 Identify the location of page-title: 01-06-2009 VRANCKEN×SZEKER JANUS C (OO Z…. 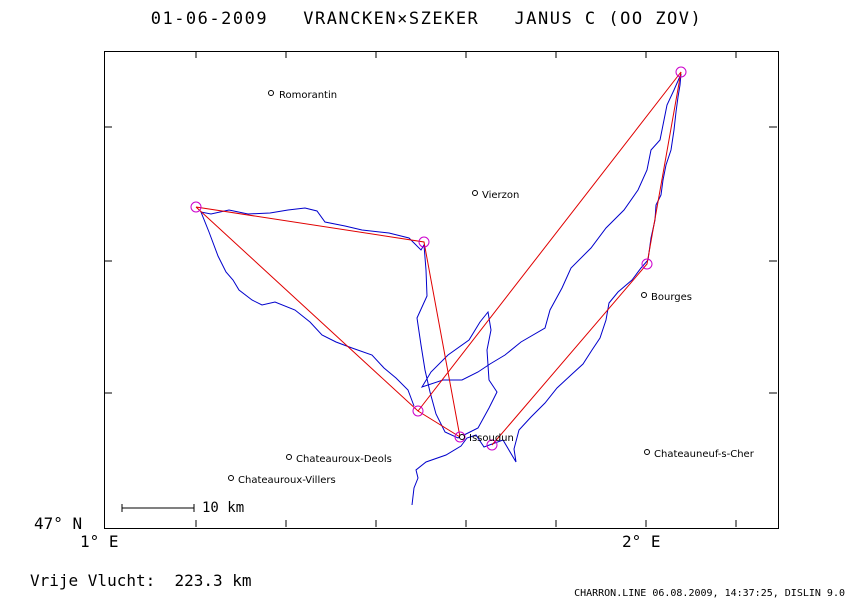
(426, 19).